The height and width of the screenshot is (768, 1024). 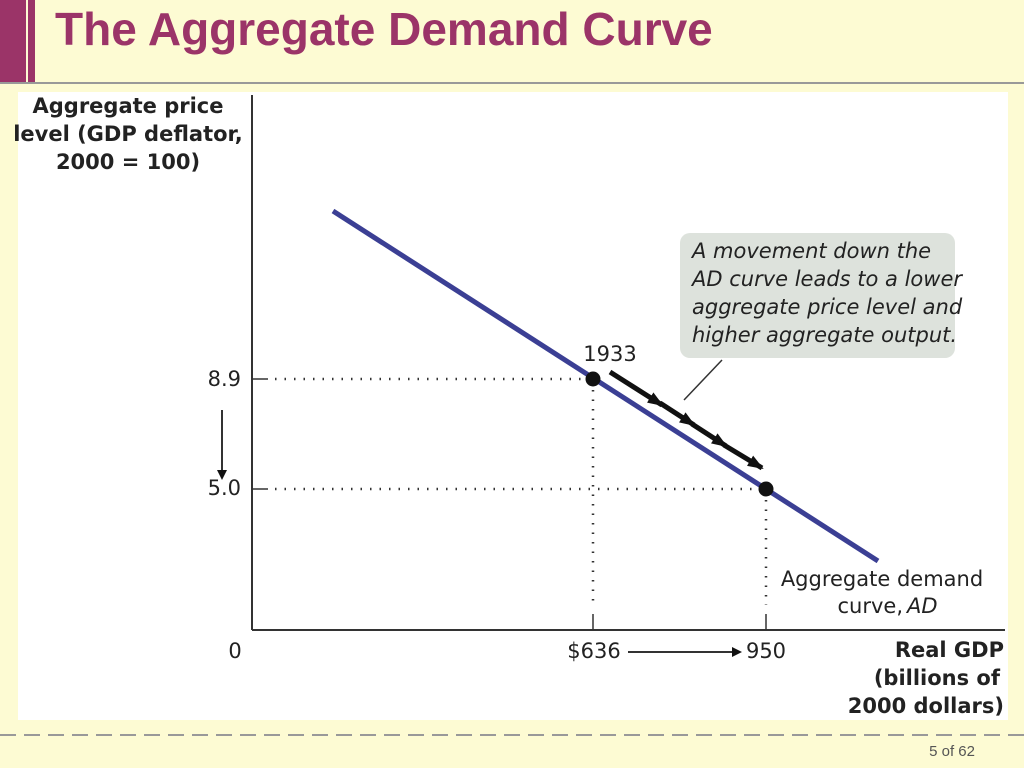 I want to click on x-axis-label: 2000 dollars), so click(x=926, y=706).